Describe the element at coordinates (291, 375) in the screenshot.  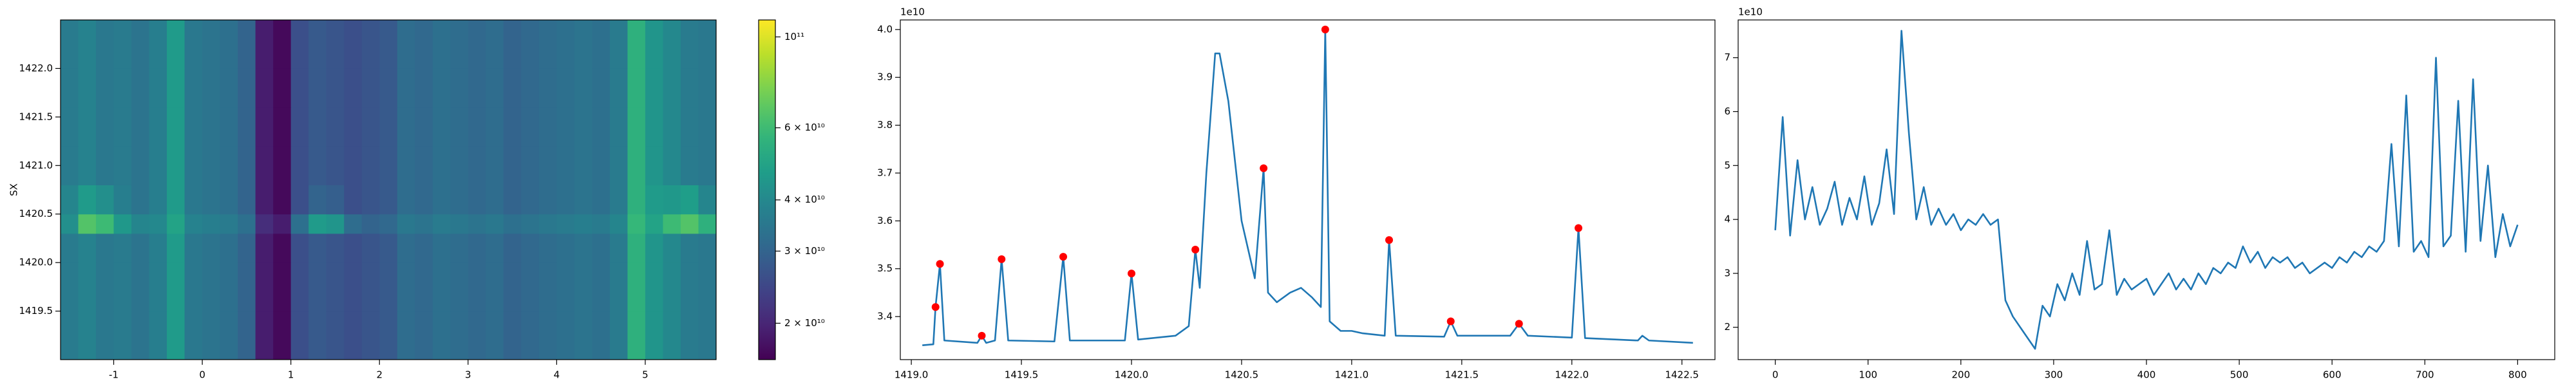
I see `x-tick-label: 1` at that location.